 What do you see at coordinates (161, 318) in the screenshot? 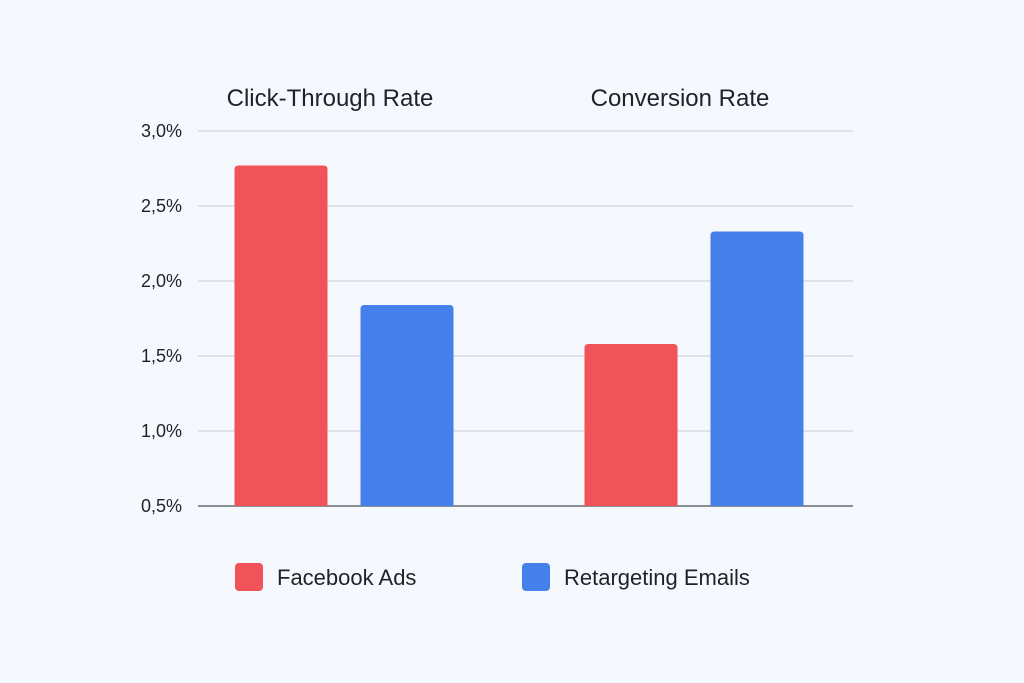
I see `y-axis-tick-labels: 0,5% 1,0% 1,5% 2,0% 2,5% 3,0%` at bounding box center [161, 318].